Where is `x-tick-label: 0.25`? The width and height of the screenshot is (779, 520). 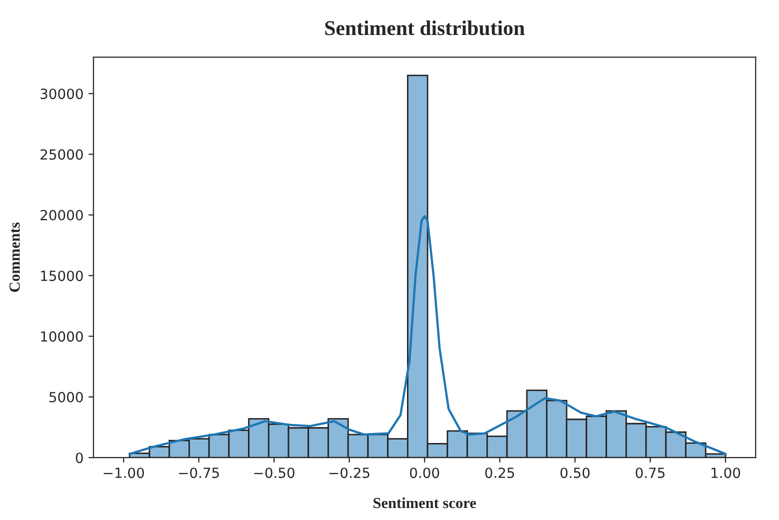 x-tick-label: 0.25 is located at coordinates (499, 473).